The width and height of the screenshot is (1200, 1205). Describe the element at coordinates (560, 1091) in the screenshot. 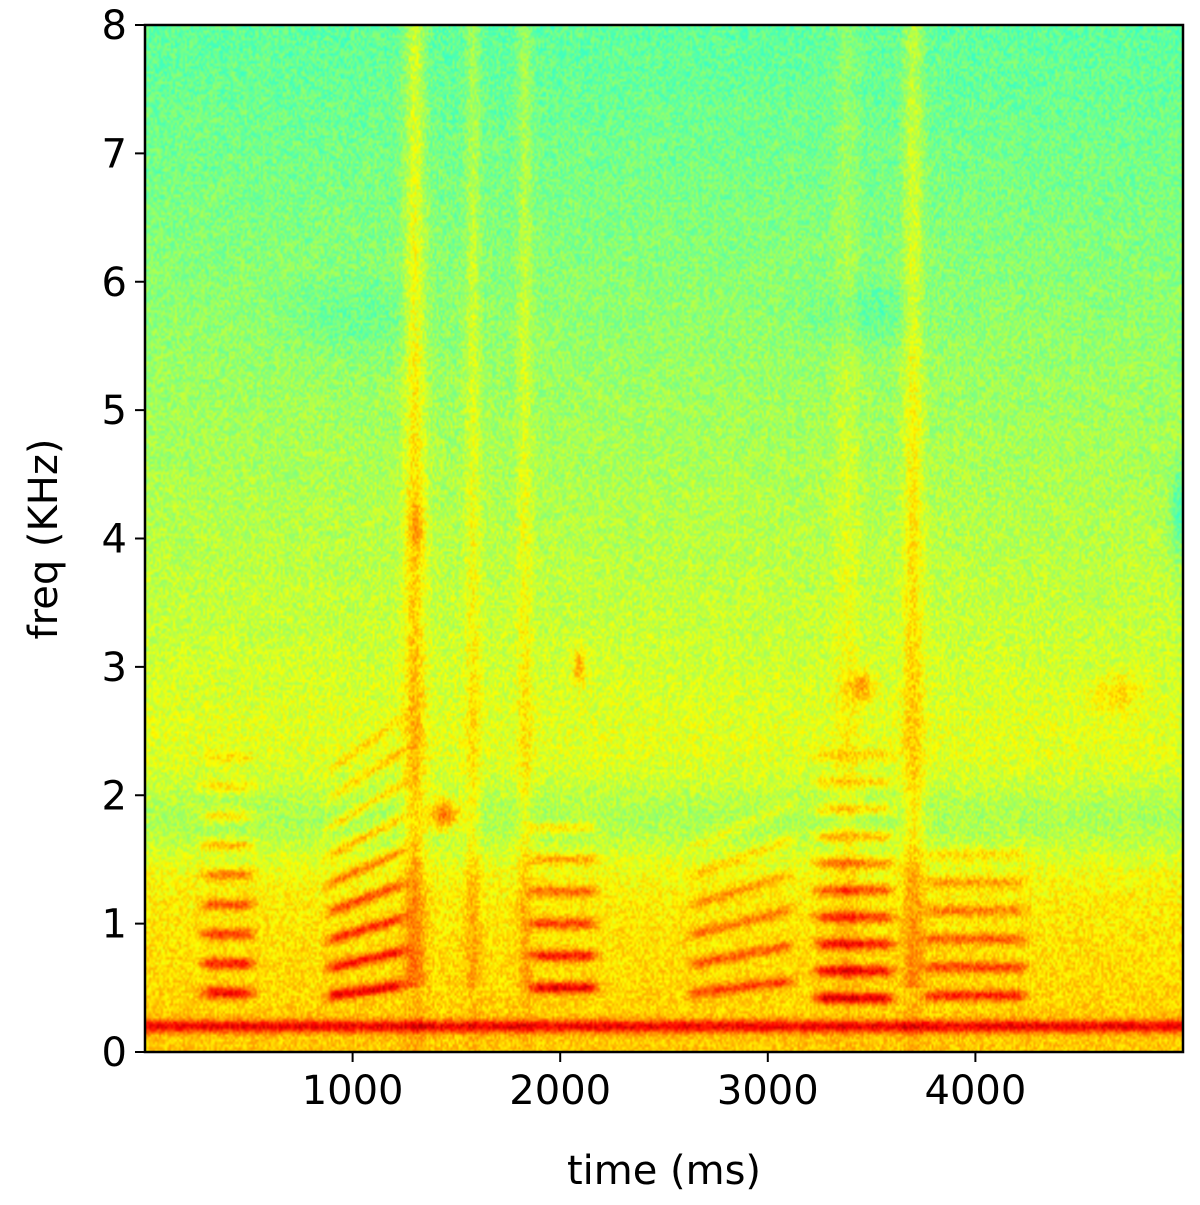

I see `x-tick-label: 2000` at that location.